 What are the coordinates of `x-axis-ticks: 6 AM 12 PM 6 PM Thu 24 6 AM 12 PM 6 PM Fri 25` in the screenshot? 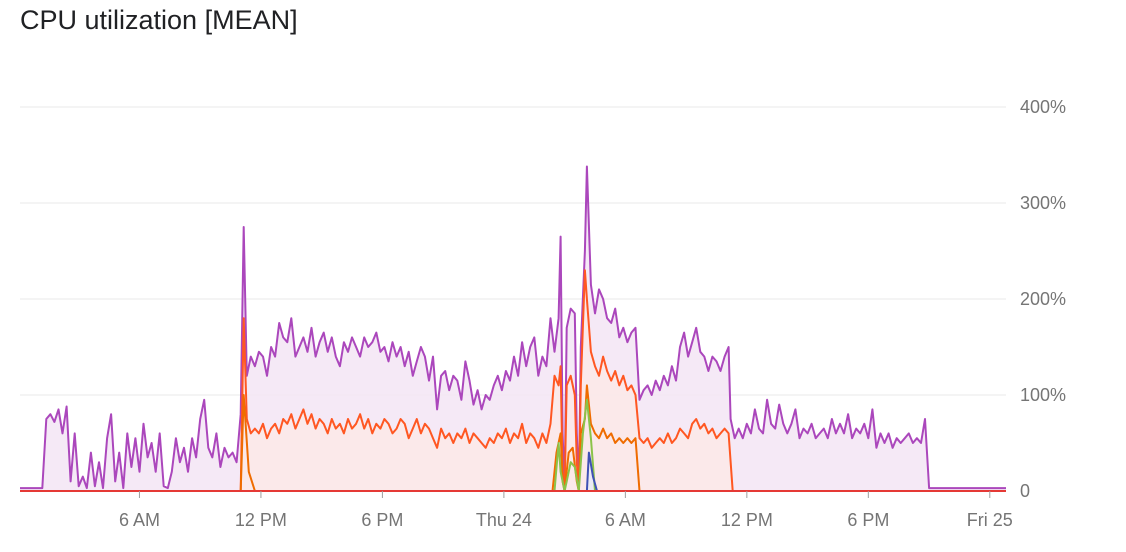 It's located at (566, 510).